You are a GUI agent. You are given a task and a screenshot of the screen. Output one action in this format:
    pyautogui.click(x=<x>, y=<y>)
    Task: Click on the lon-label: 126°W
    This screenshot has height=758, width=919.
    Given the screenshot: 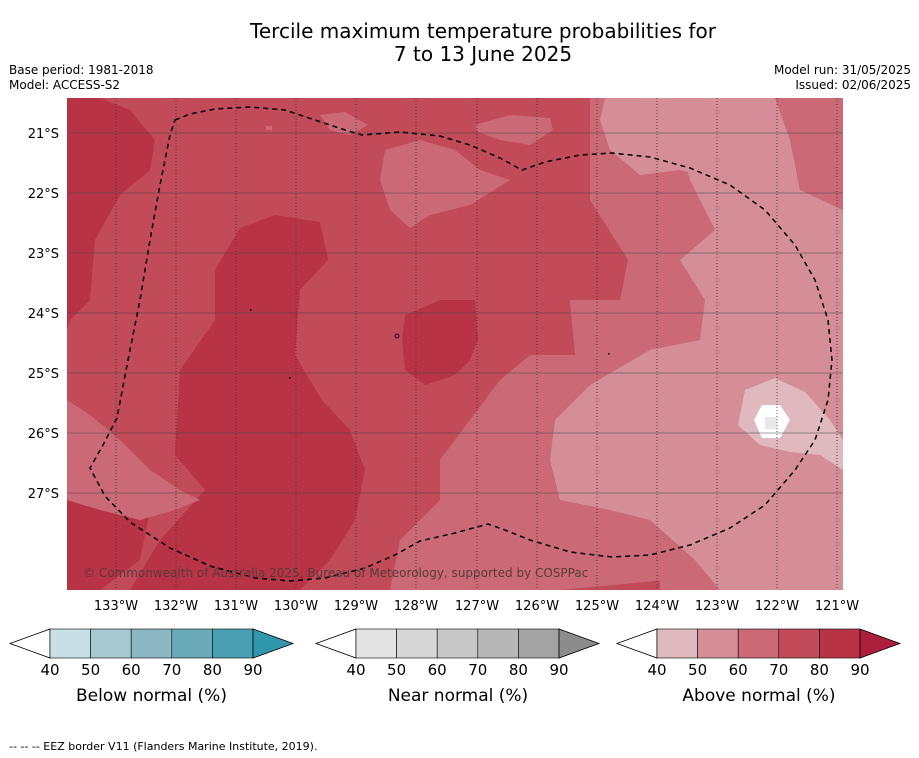 What is the action you would take?
    pyautogui.click(x=537, y=606)
    